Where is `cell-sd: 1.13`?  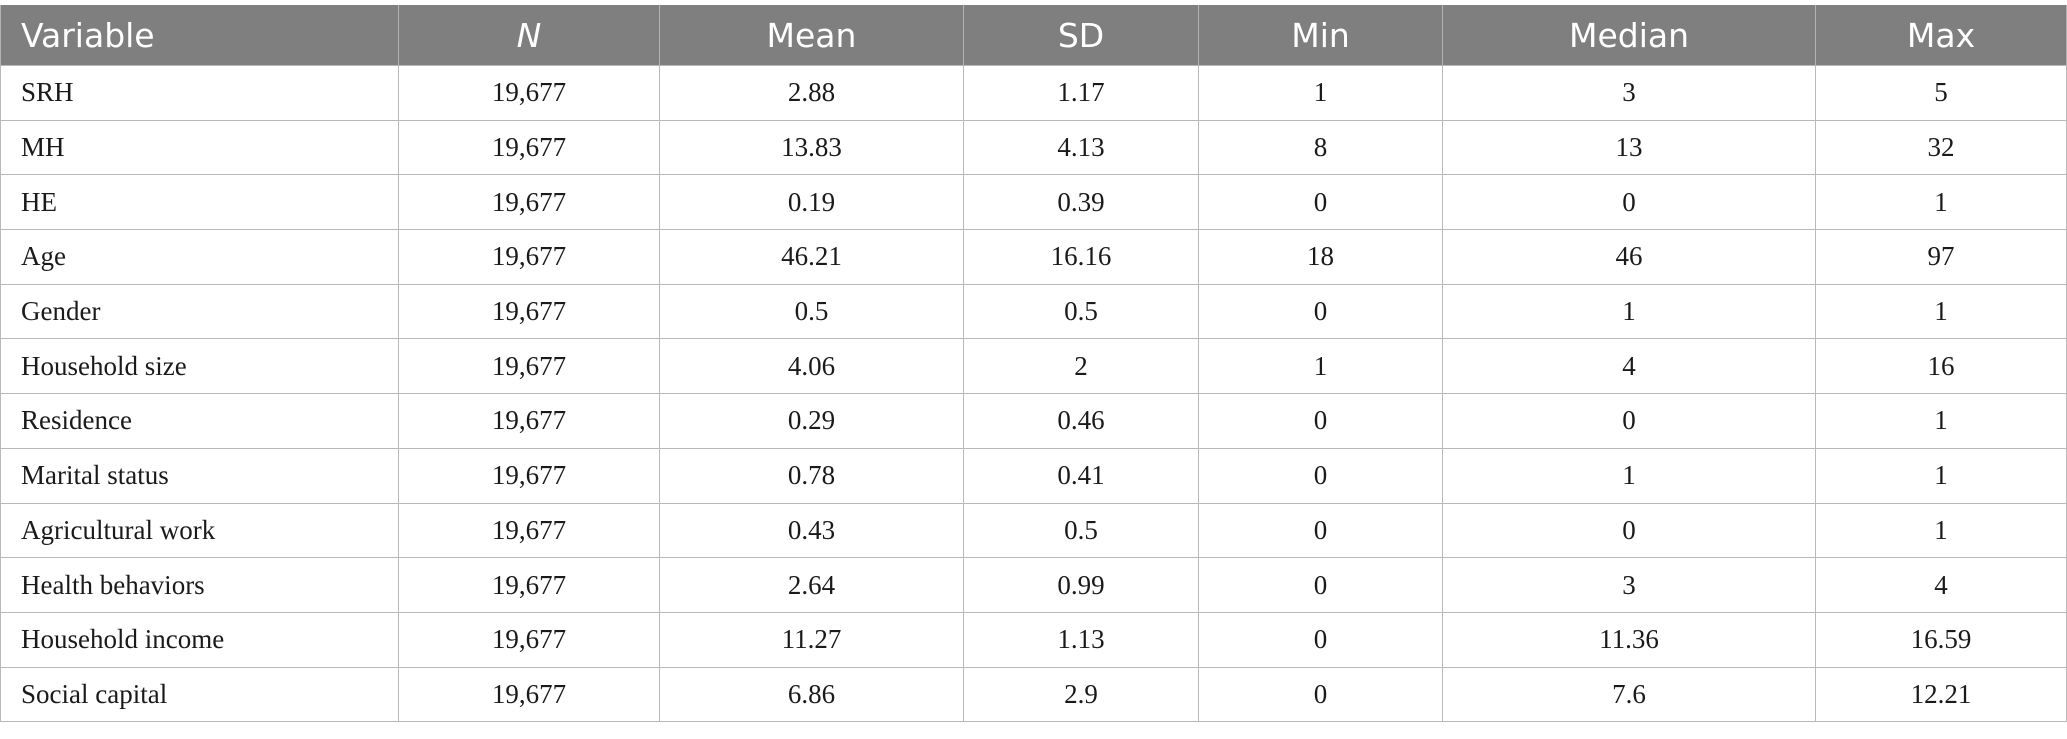
cell-sd: 1.13 is located at coordinates (1081, 639).